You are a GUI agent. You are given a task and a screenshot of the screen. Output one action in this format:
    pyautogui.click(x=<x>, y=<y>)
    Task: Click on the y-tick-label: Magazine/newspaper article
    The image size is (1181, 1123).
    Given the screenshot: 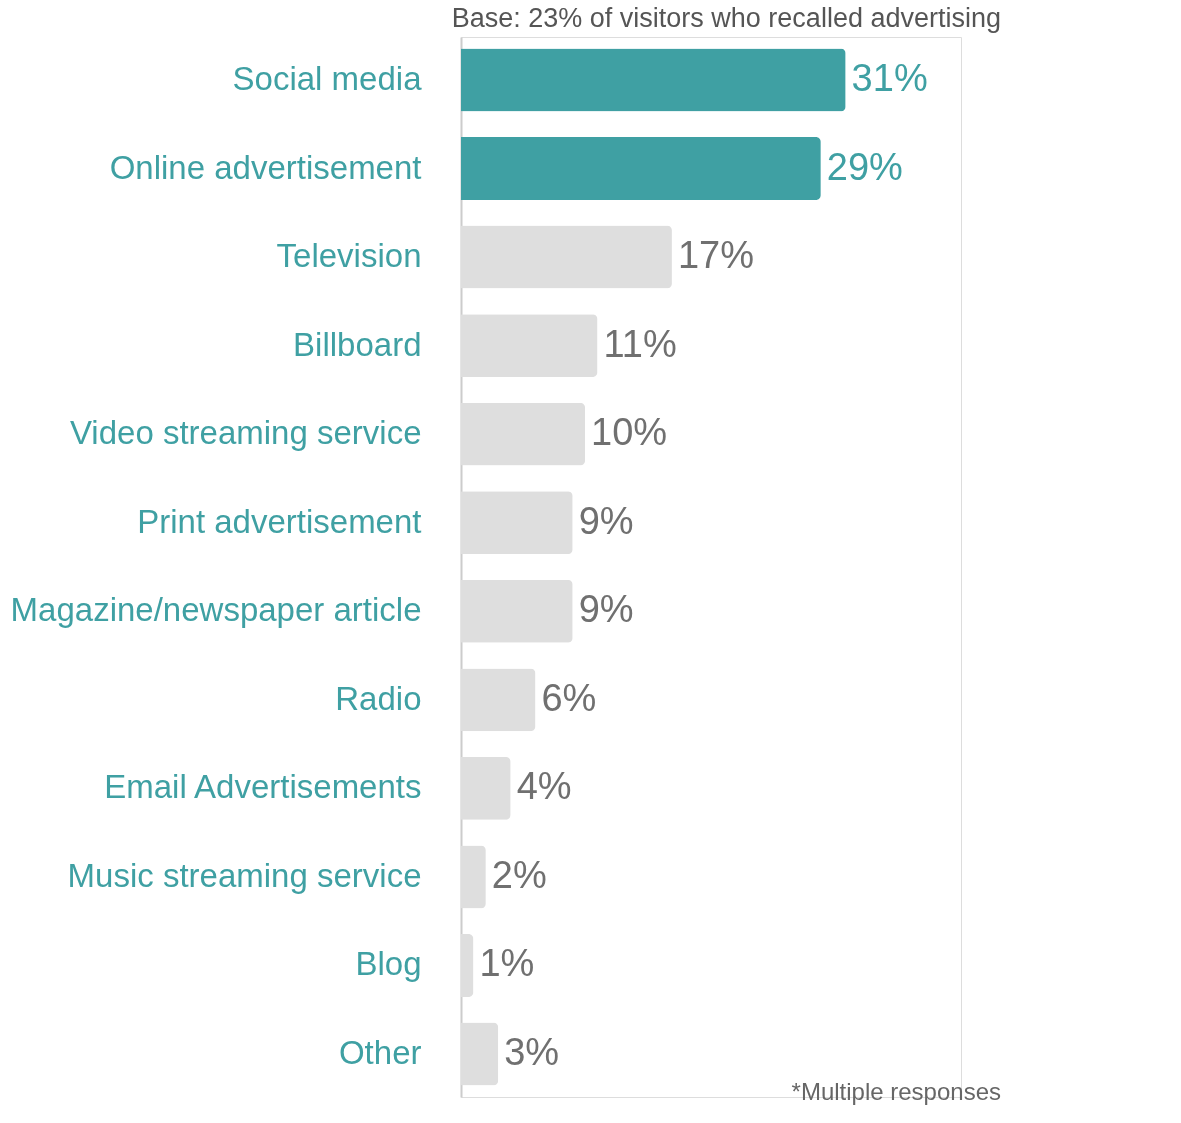 What is the action you would take?
    pyautogui.click(x=216, y=610)
    